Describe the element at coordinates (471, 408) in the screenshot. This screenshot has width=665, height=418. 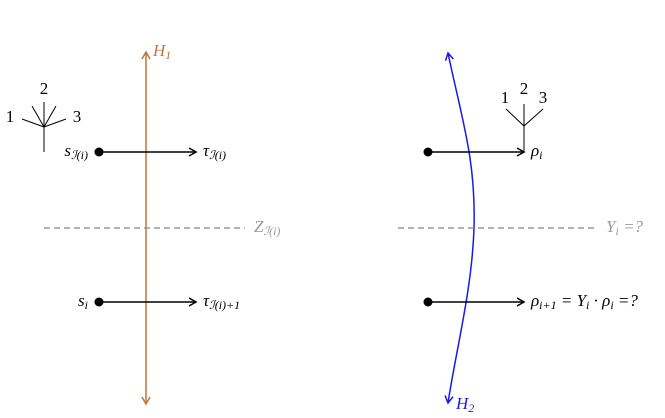
I see `math-sub: 2` at that location.